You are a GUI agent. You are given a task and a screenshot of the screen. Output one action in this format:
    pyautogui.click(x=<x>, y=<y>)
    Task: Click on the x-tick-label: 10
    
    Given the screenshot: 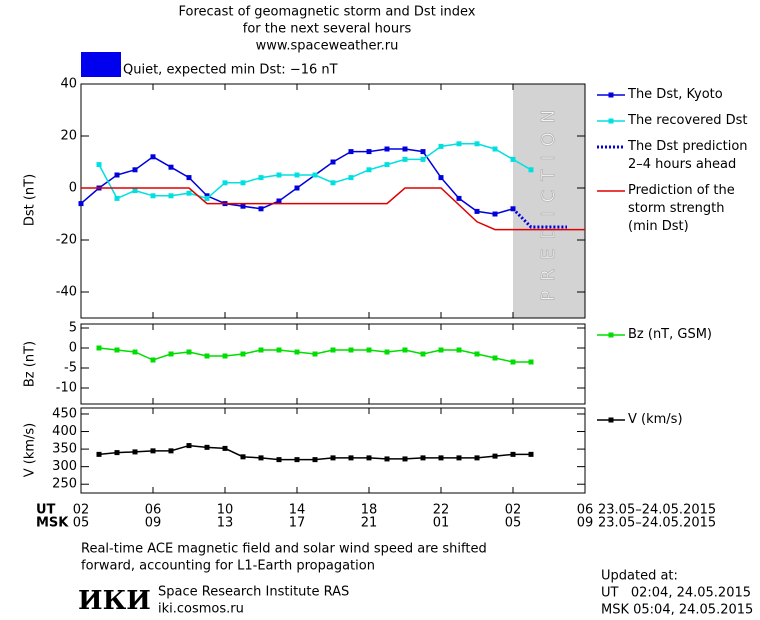 What is the action you would take?
    pyautogui.click(x=225, y=510)
    